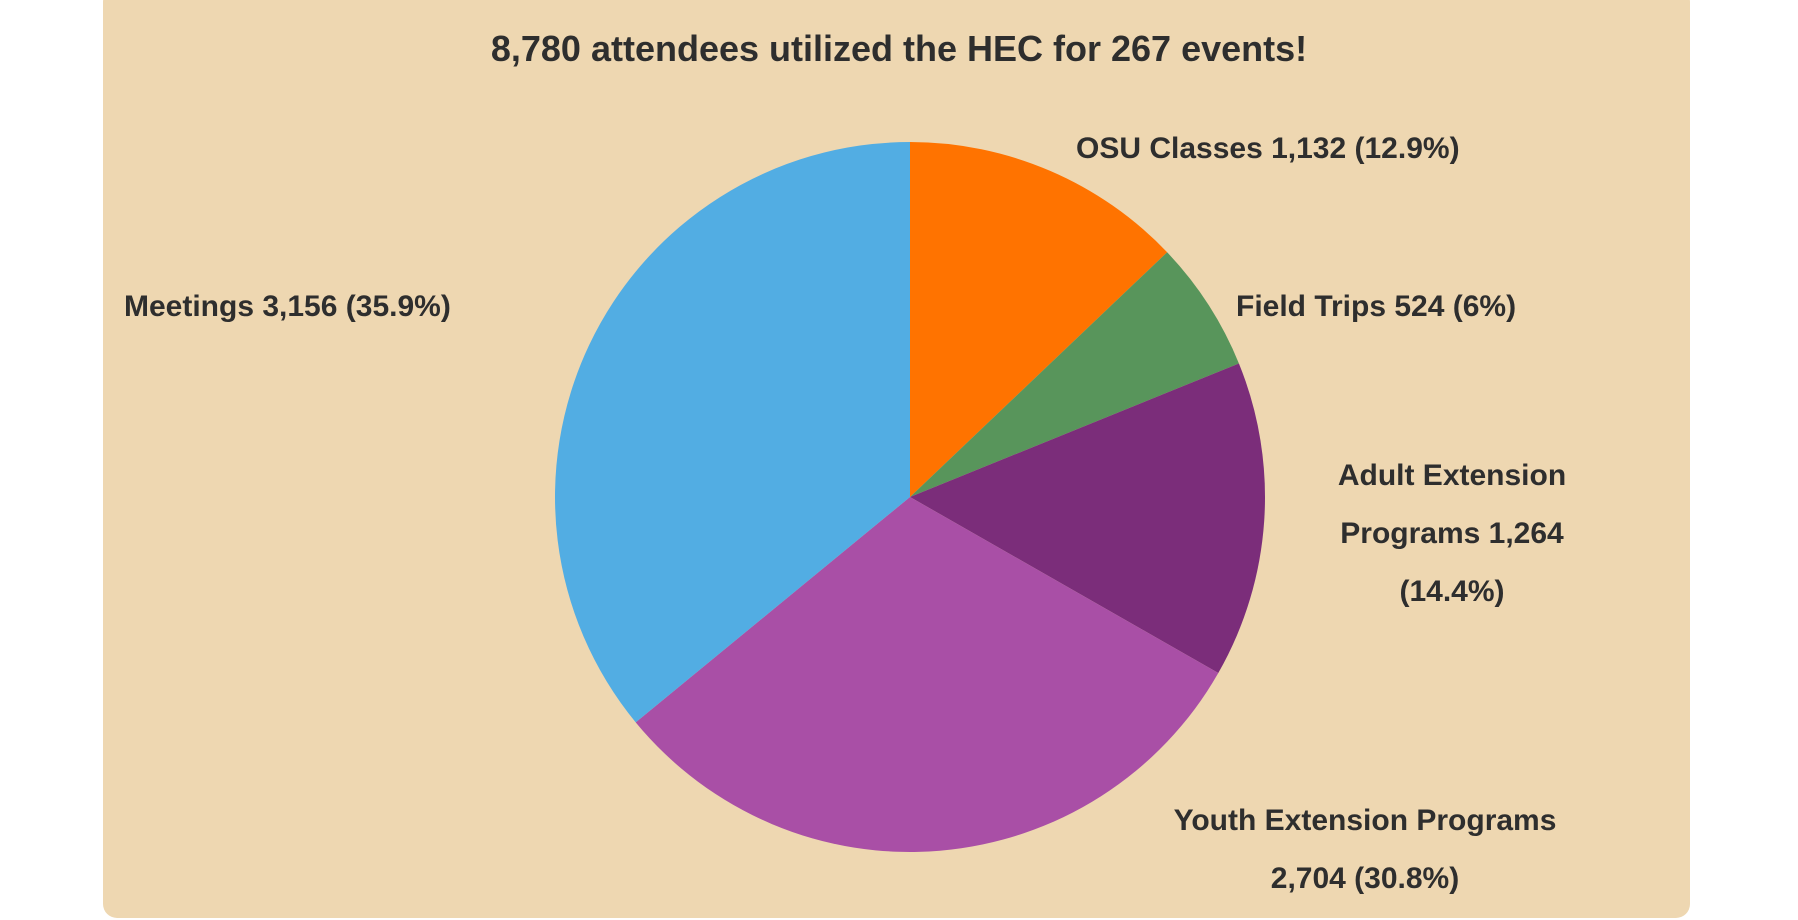 The image size is (1798, 920). Describe the element at coordinates (1365, 878) in the screenshot. I see `label-line: 2,704 (30.8%)` at that location.